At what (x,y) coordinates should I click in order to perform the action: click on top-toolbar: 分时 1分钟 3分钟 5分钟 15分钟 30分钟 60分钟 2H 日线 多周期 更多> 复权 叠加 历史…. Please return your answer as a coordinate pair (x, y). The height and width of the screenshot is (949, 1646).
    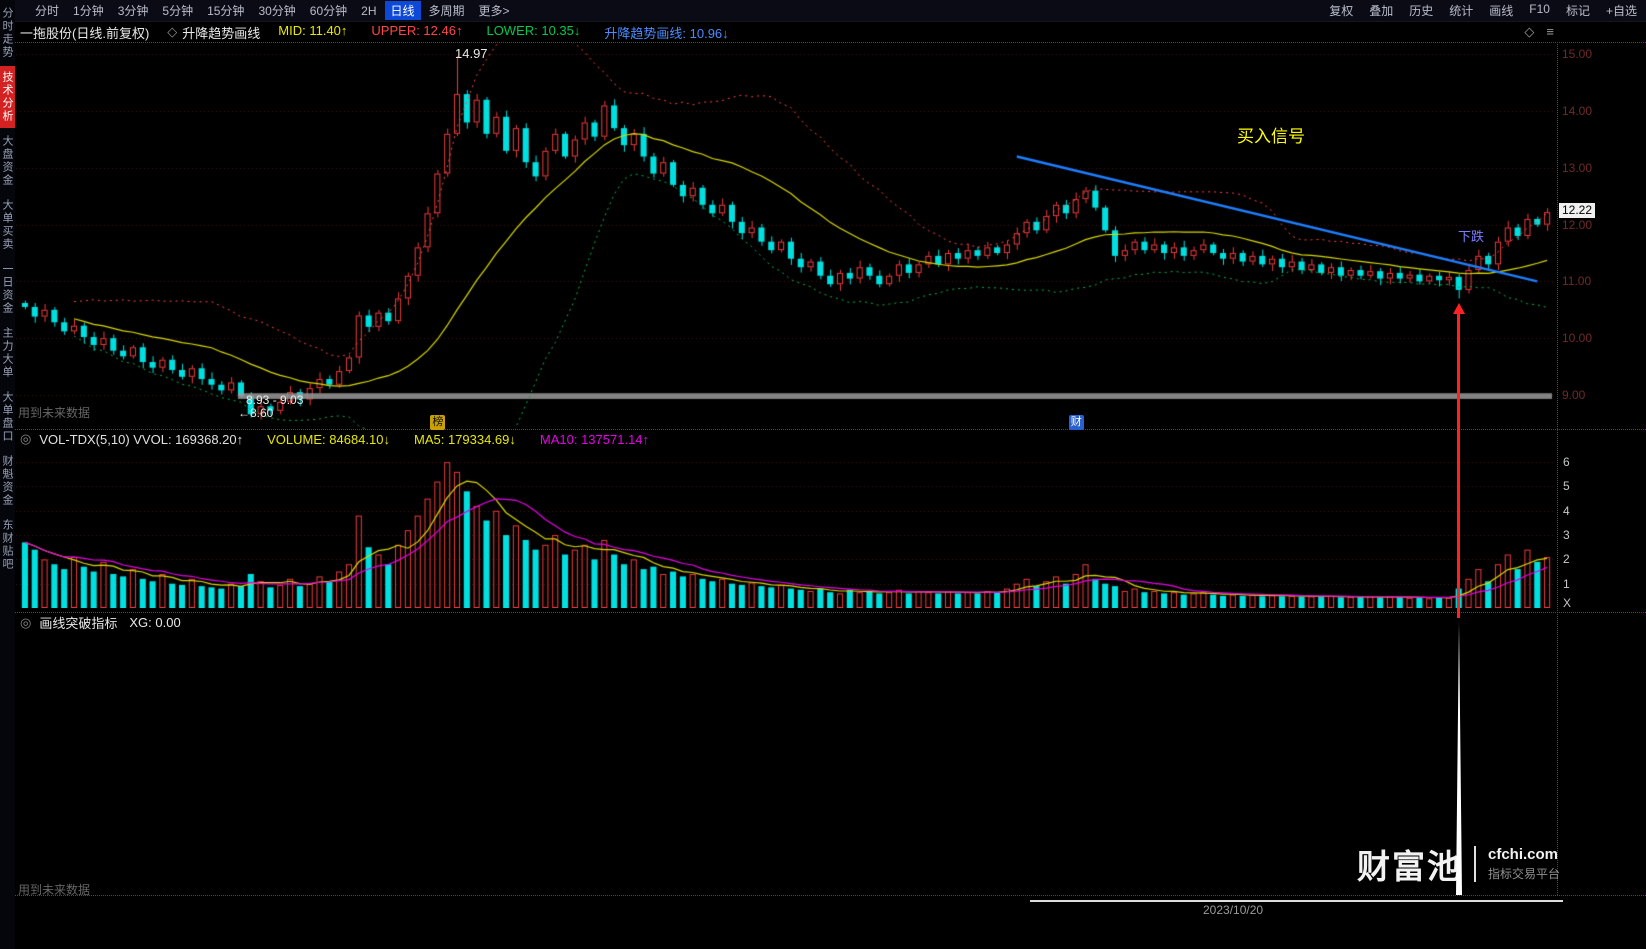
    Looking at the image, I should click on (830, 11).